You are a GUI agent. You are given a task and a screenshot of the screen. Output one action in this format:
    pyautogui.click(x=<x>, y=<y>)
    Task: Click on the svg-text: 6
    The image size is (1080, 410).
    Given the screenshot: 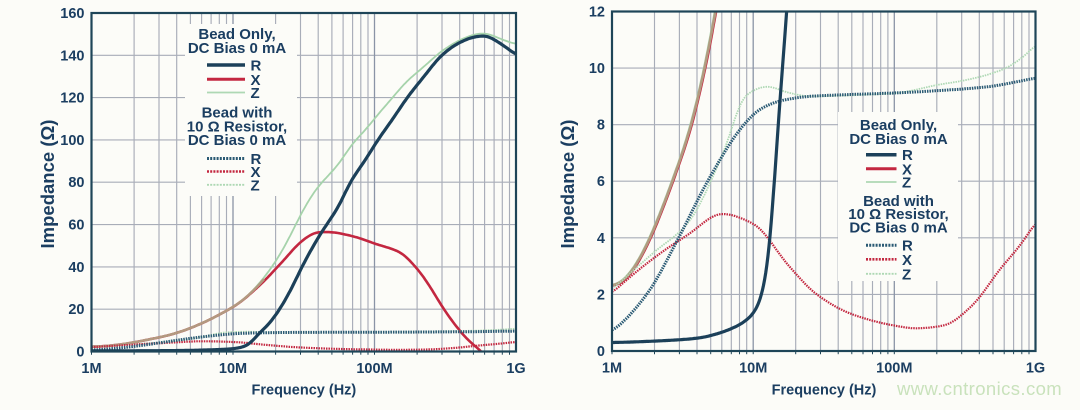 What is the action you would take?
    pyautogui.click(x=601, y=182)
    